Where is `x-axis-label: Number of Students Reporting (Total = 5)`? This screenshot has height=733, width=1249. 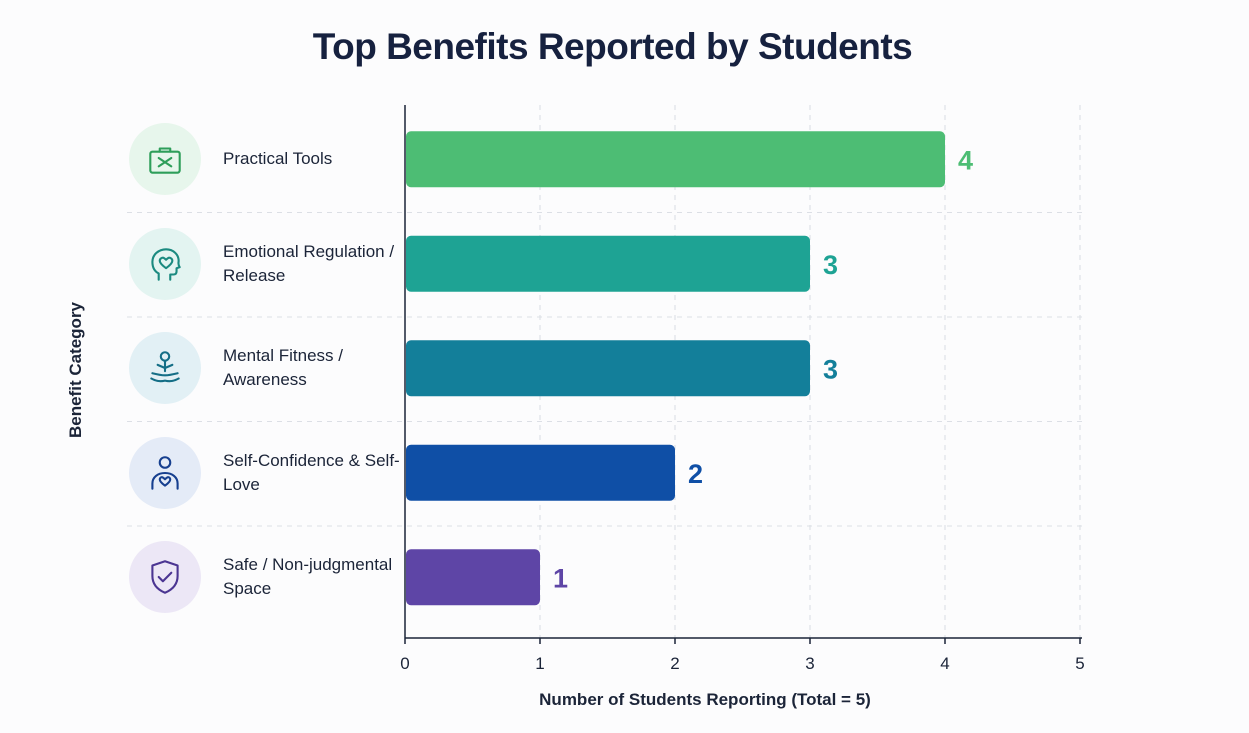
x-axis-label: Number of Students Reporting (Total = 5) is located at coordinates (705, 699).